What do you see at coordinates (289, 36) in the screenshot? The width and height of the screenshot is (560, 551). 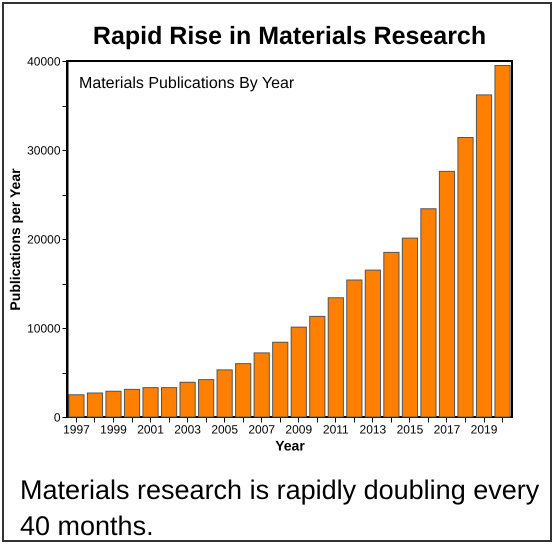 I see `chart-title: Rapid Rise in Materials Research` at bounding box center [289, 36].